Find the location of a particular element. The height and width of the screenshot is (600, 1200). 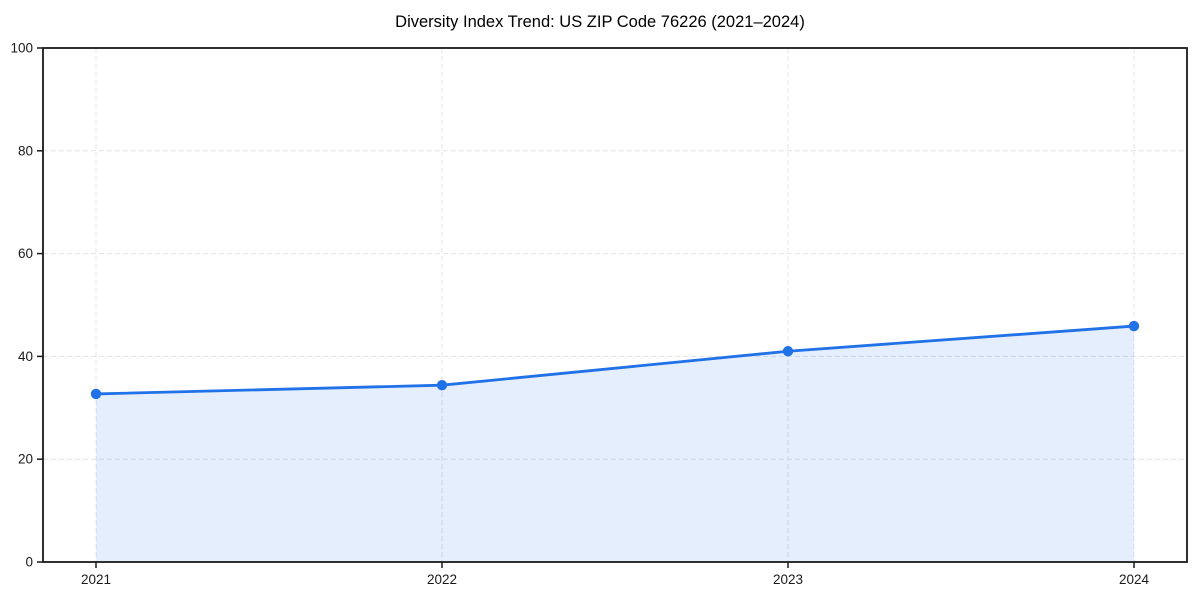

x-tick-label: 2023 is located at coordinates (788, 579).